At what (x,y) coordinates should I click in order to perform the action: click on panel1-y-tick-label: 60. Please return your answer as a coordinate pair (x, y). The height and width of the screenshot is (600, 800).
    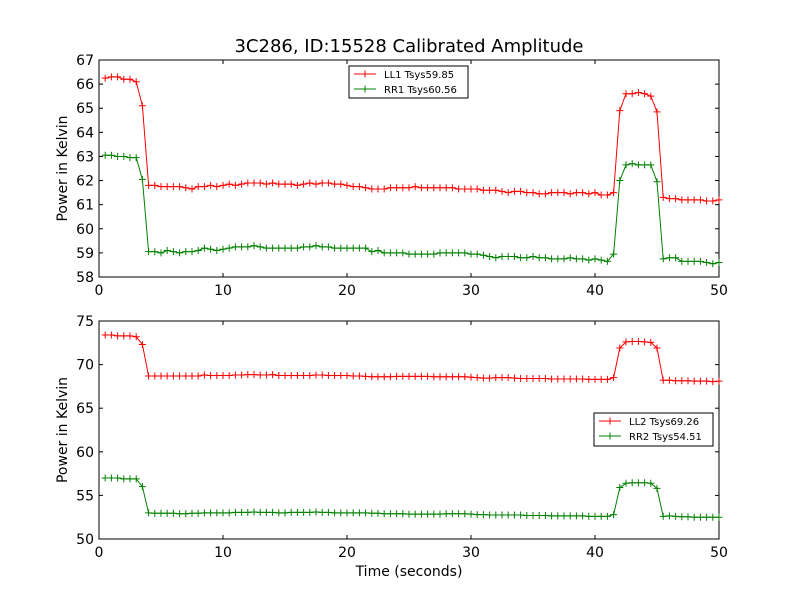
    Looking at the image, I should click on (85, 230).